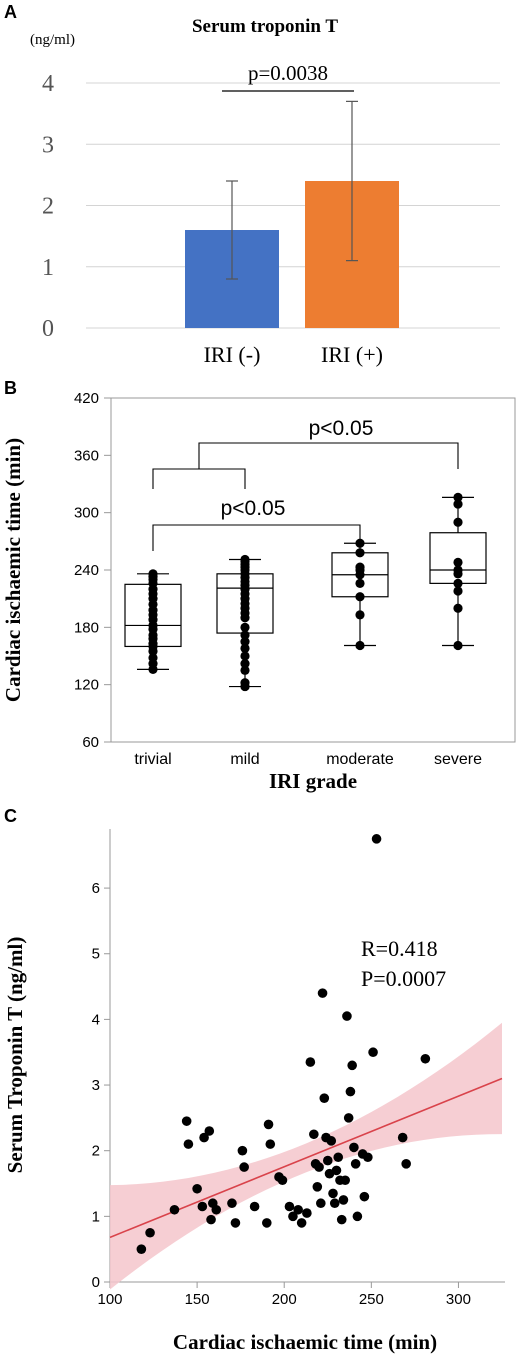 The height and width of the screenshot is (1360, 520). Describe the element at coordinates (86, 398) in the screenshot. I see `chart-b-y-tick-label: 420` at that location.